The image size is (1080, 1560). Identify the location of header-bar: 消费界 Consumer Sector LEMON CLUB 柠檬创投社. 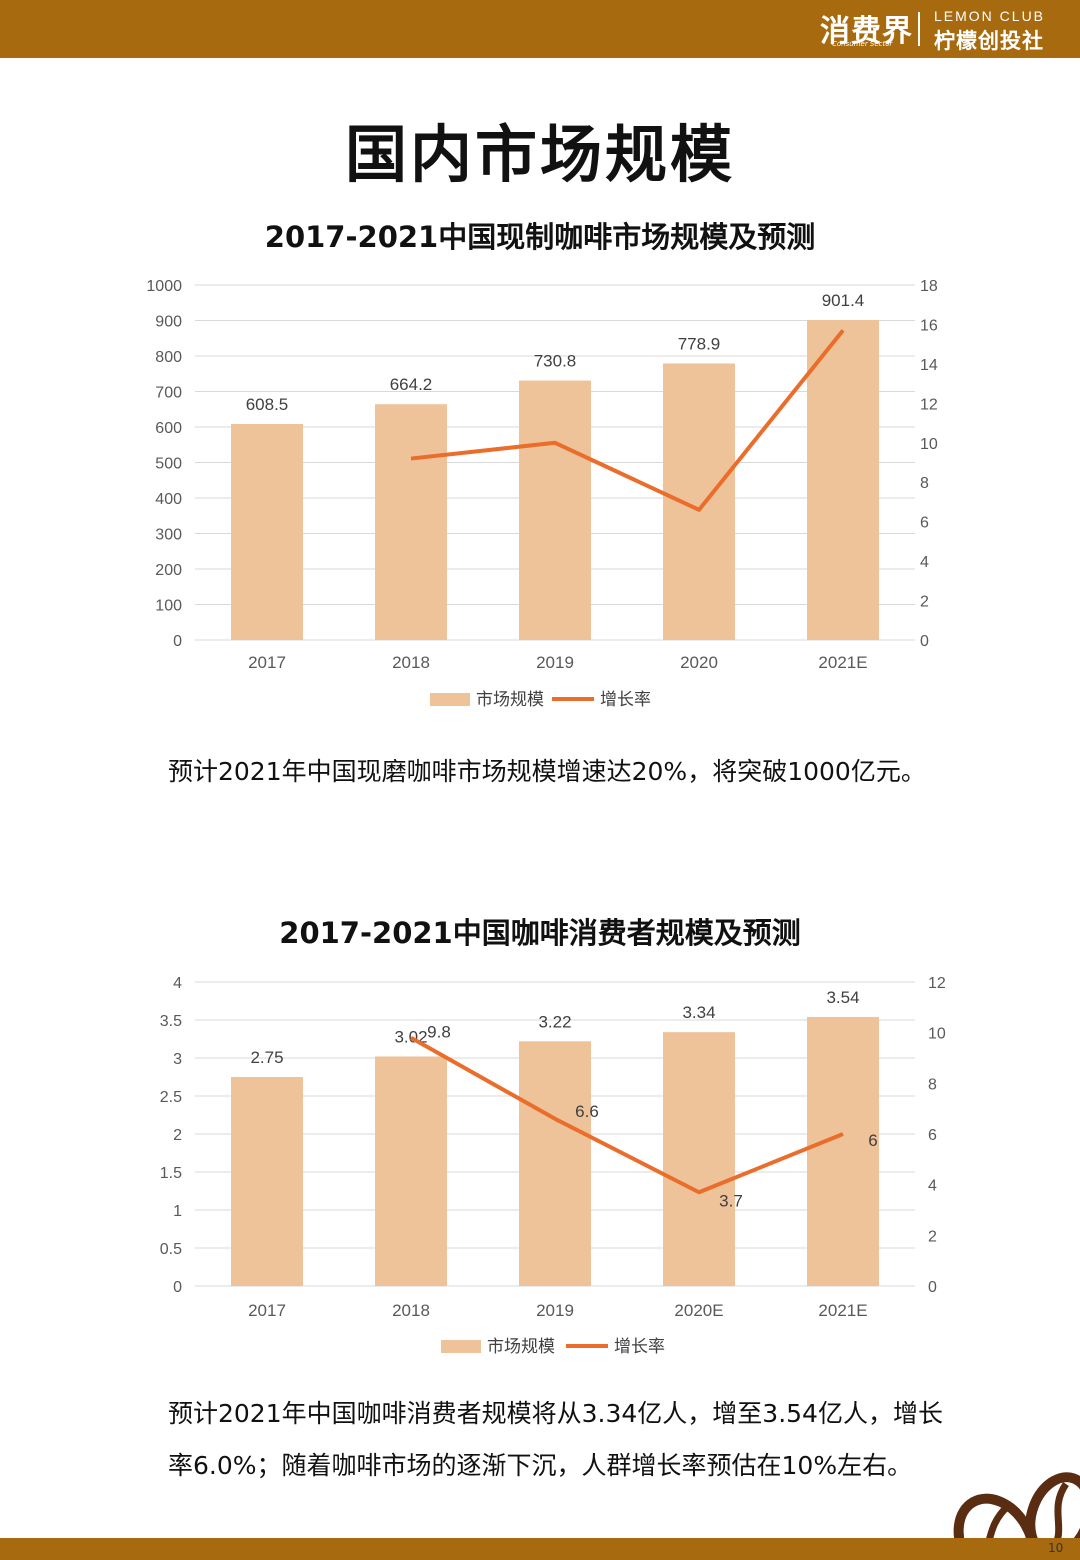
(540, 29).